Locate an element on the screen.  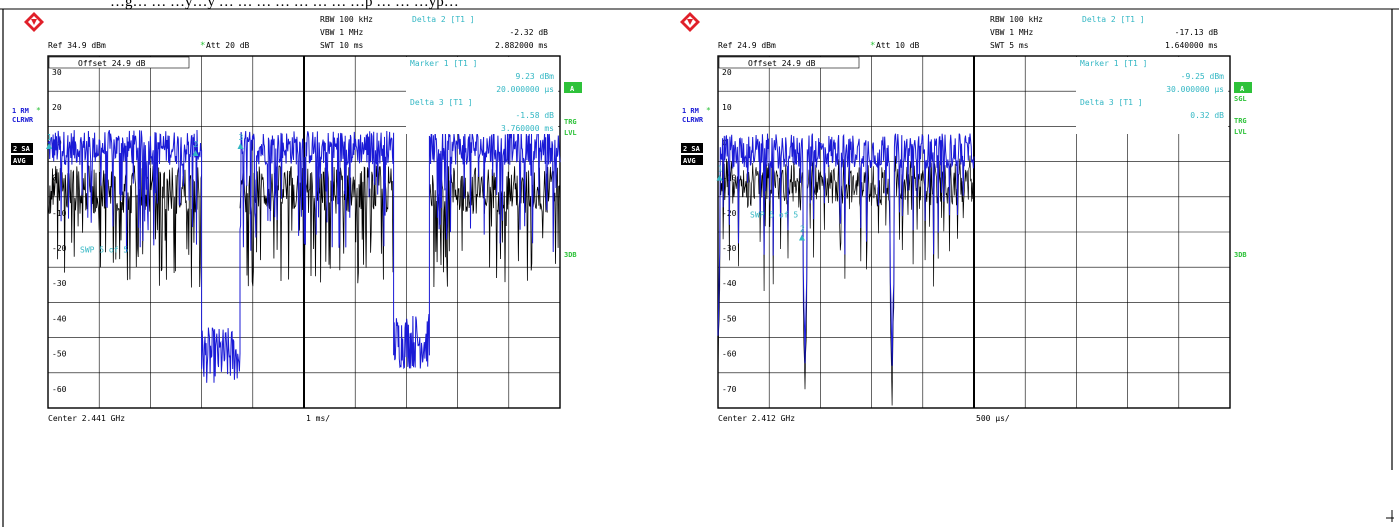
delta3-time: 3.760000 ms is located at coordinates (527, 128).